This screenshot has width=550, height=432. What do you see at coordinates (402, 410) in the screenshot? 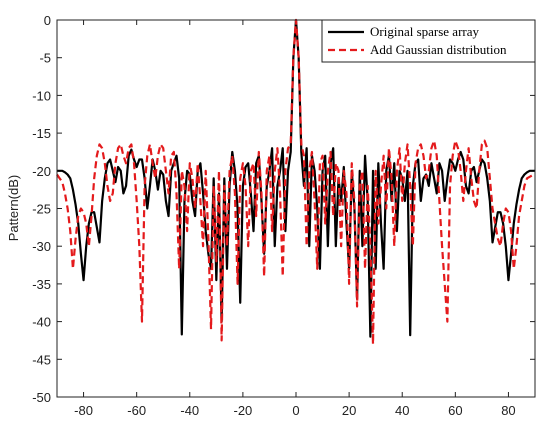
I see `x-tick-label: 40` at bounding box center [402, 410].